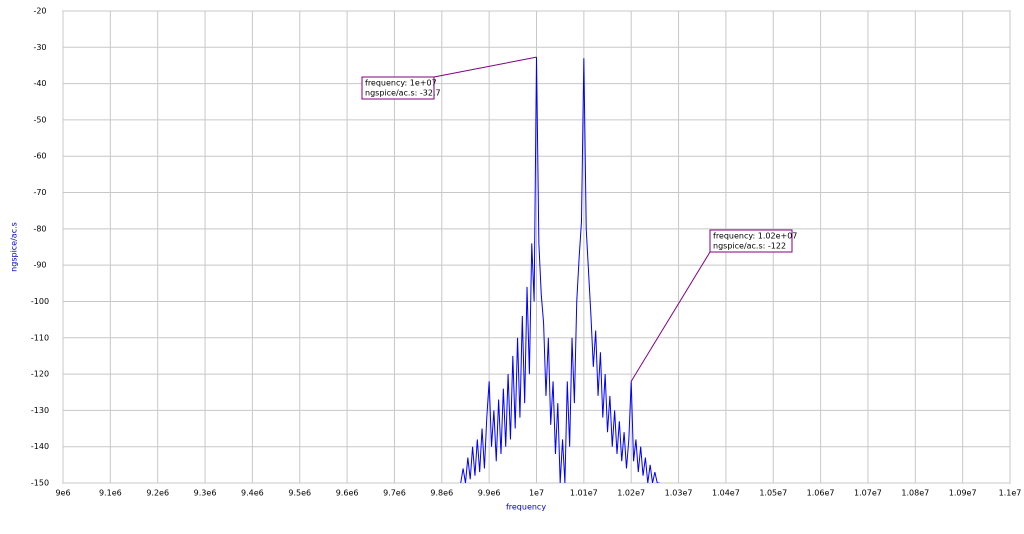  I want to click on x-tick-label: 9.5e6, so click(299, 493).